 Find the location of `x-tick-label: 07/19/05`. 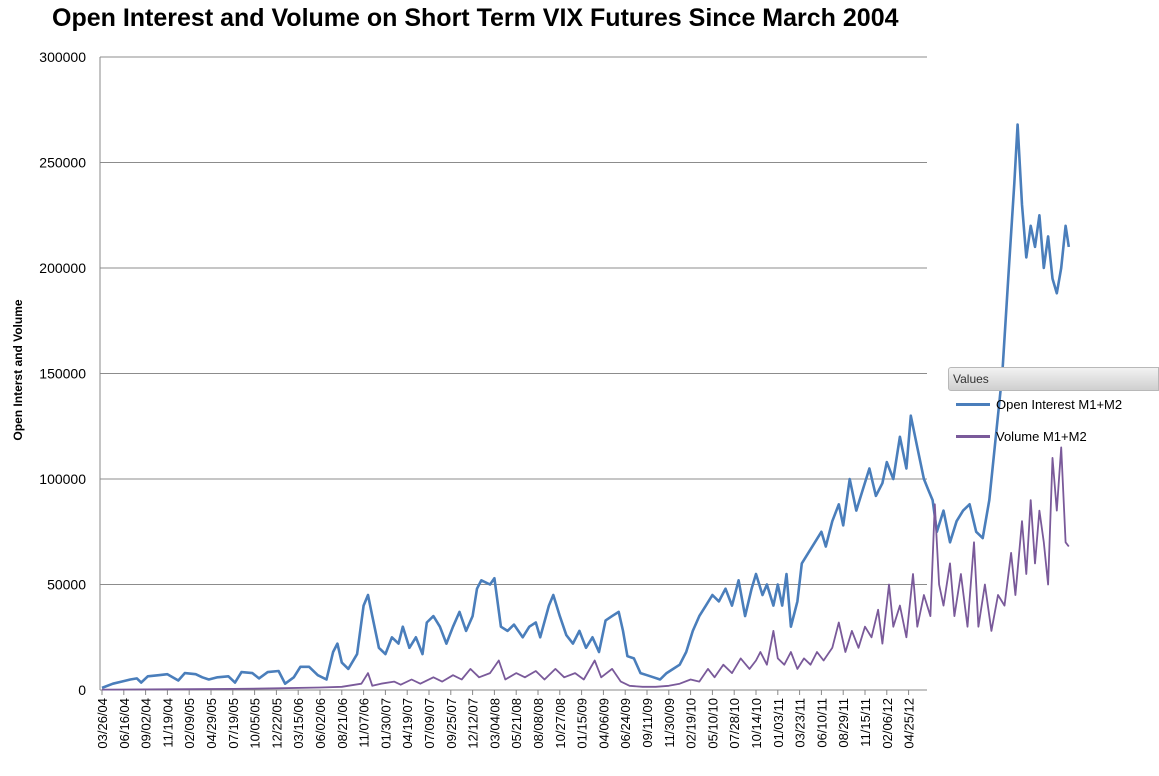

x-tick-label: 07/19/05 is located at coordinates (233, 723).